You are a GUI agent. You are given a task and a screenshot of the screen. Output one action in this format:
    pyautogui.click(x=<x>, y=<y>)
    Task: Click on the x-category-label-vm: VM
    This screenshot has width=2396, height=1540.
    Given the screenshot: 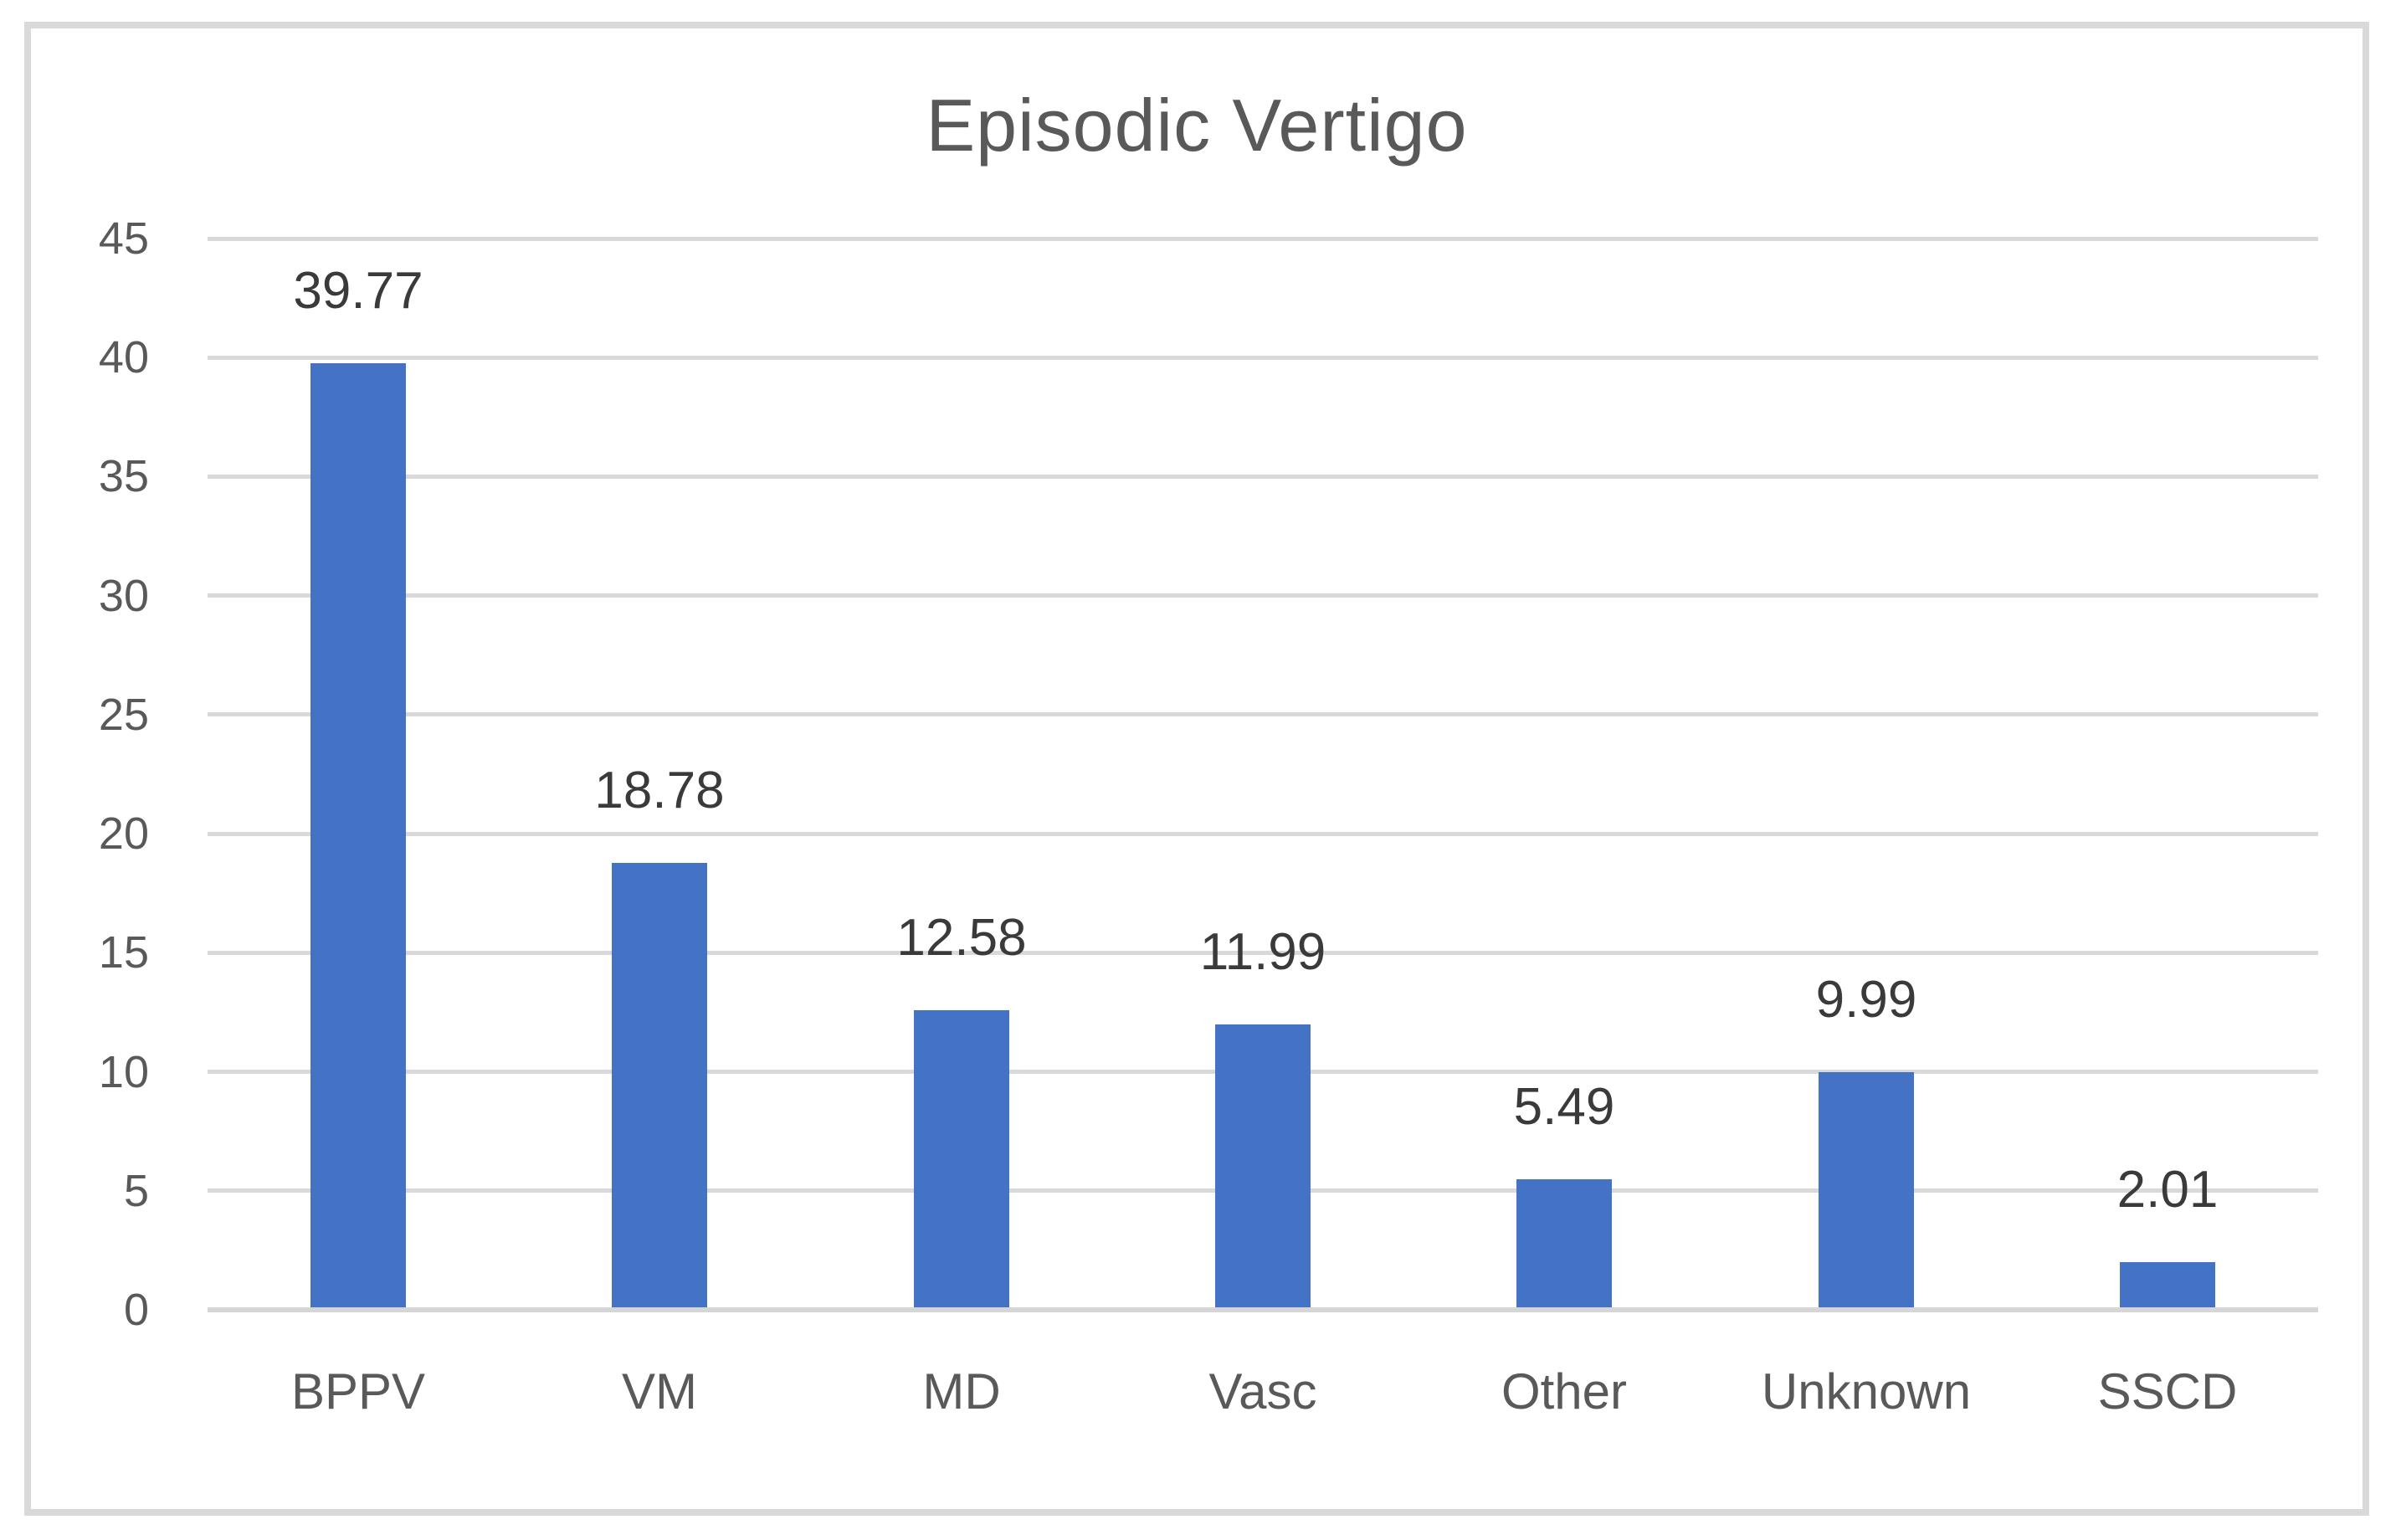 What is the action you would take?
    pyautogui.click(x=659, y=1391)
    